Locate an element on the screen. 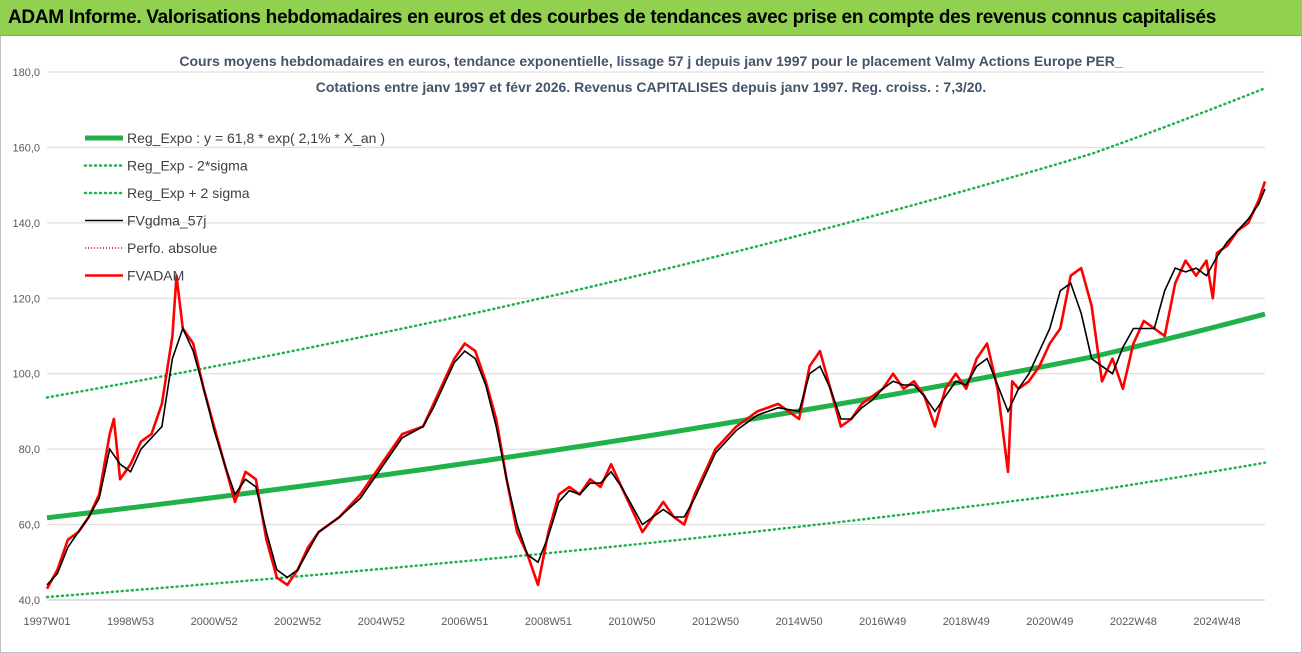 This screenshot has width=1302, height=653. x-tick-label: 1997W01 is located at coordinates (46, 622).